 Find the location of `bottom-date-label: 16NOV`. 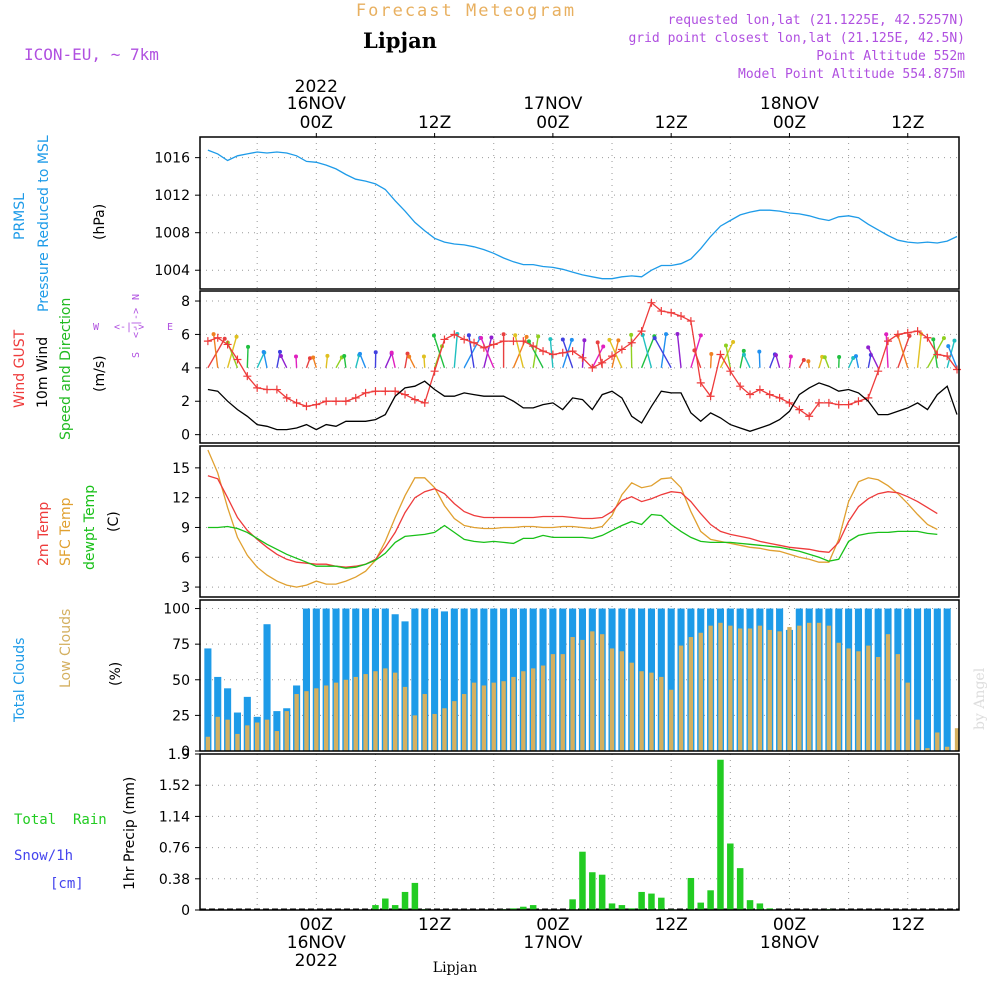

bottom-date-label: 16NOV is located at coordinates (316, 943).